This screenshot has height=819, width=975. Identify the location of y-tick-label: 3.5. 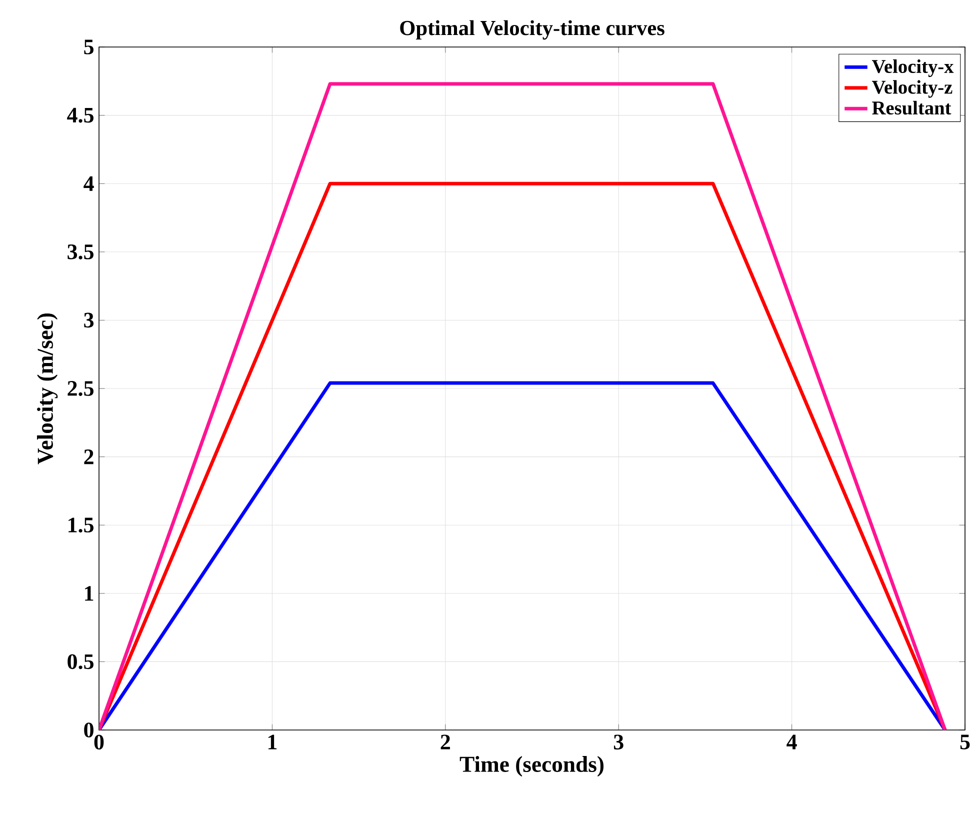
(81, 252).